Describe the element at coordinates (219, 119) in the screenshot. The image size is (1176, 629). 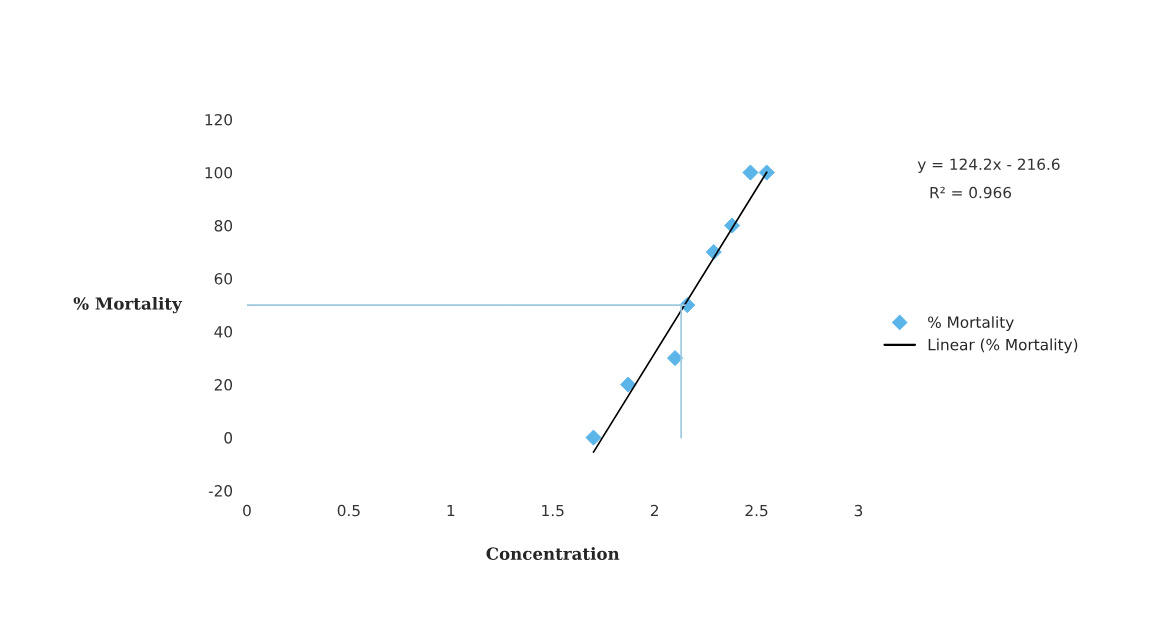
I see `y-tick-label: 120` at that location.